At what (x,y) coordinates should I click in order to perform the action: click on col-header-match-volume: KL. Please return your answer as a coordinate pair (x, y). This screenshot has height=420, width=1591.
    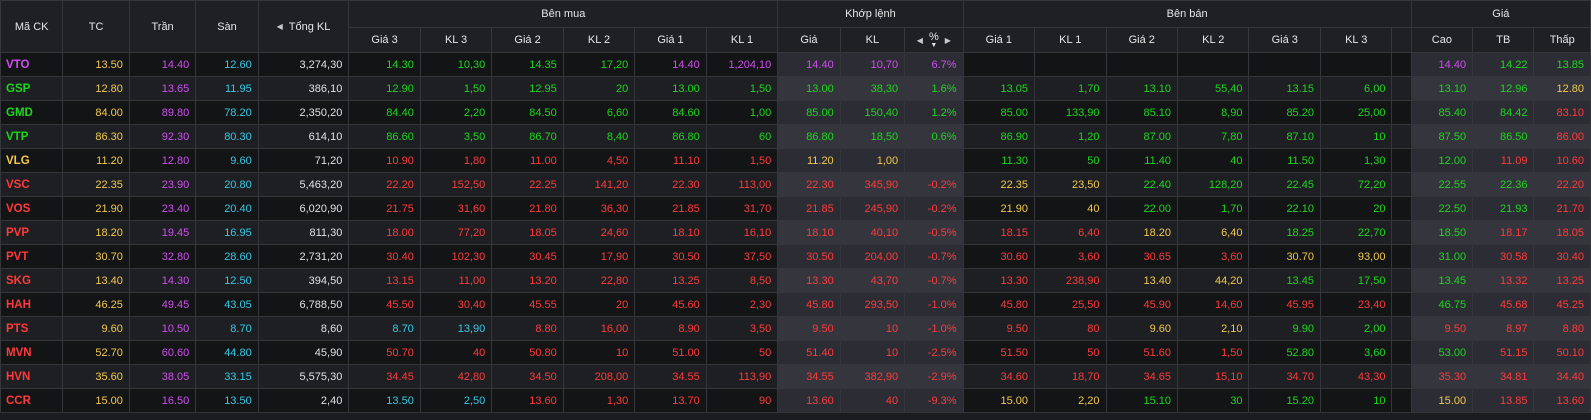
    Looking at the image, I should click on (872, 40).